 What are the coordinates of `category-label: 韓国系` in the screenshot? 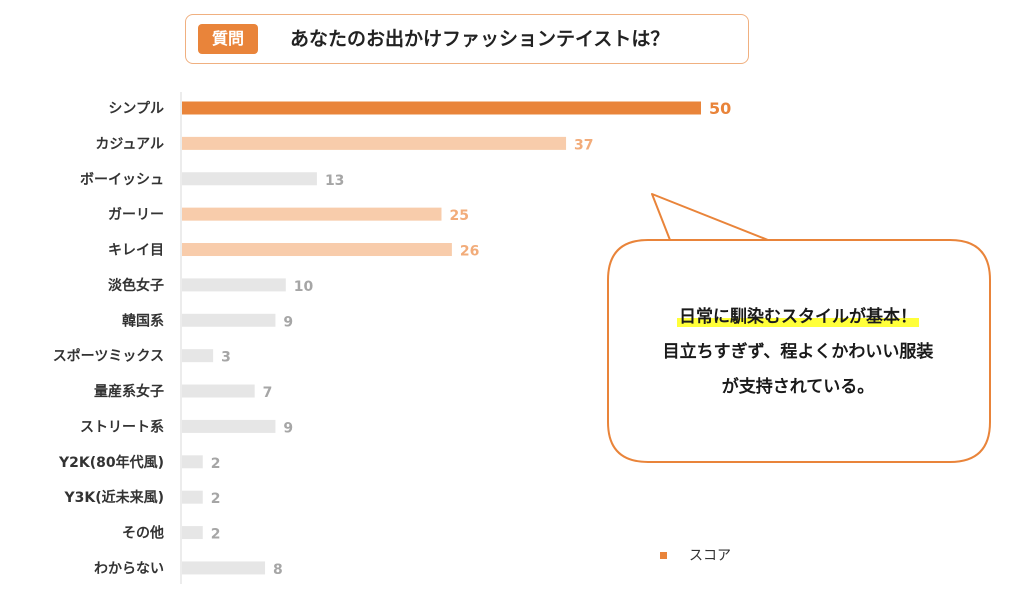 It's located at (143, 320).